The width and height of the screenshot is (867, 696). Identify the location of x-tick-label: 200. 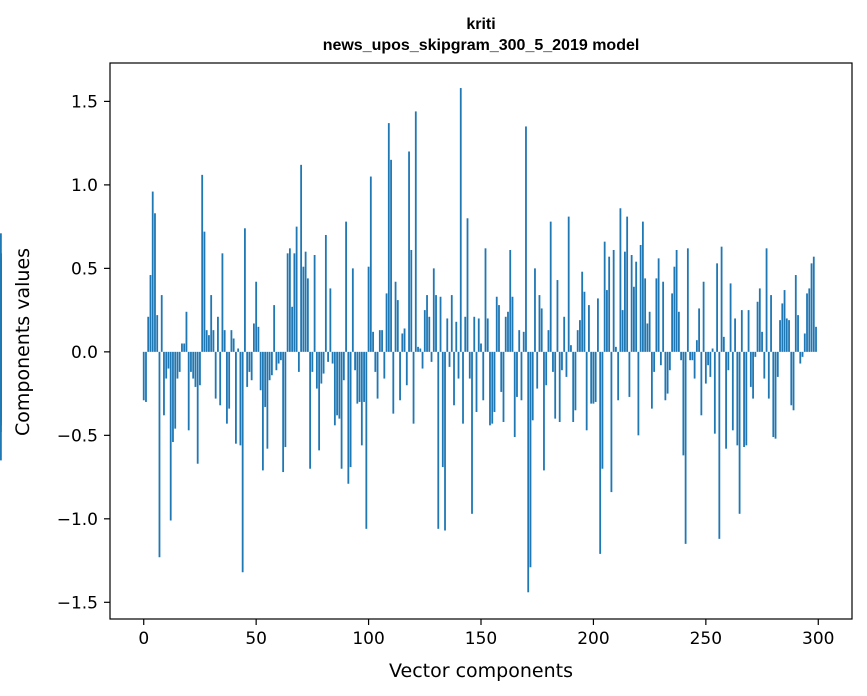
(593, 639).